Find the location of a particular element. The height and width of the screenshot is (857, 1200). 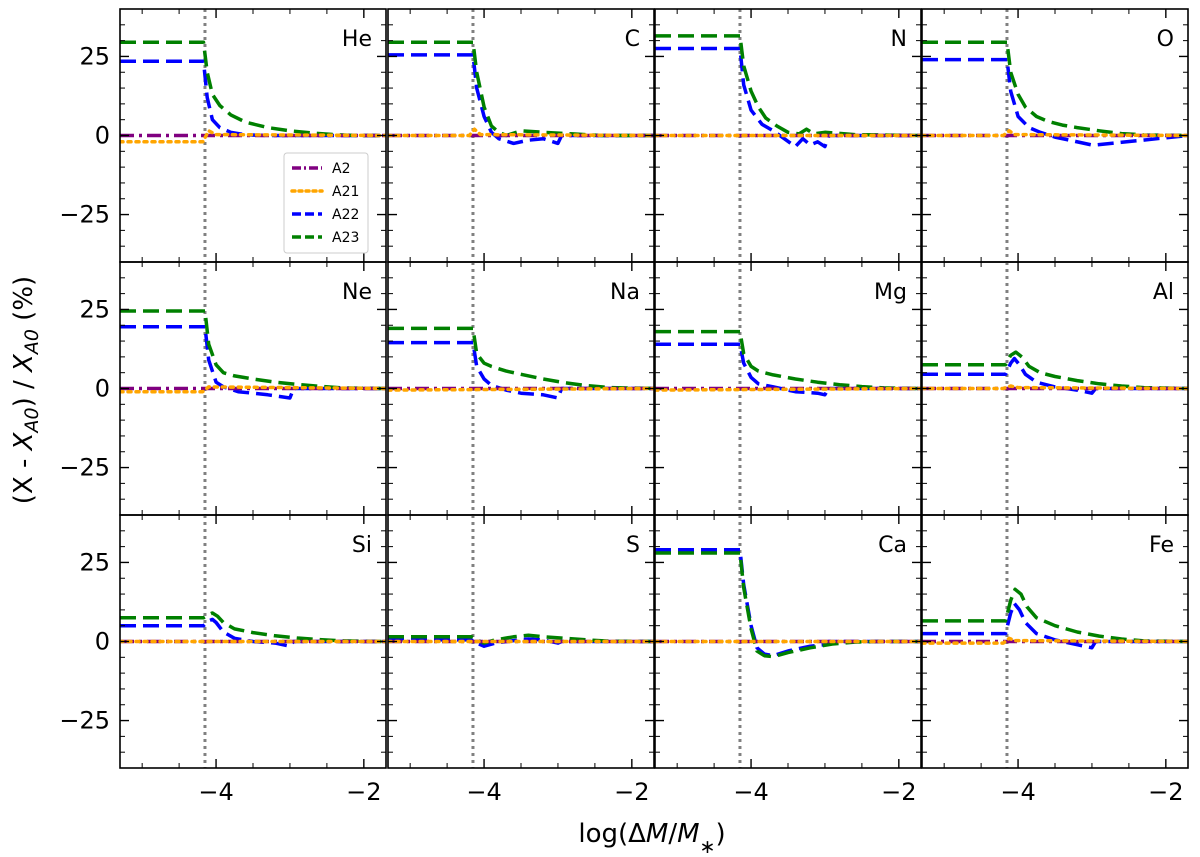

panel-ne: 25 0 −25 Ne is located at coordinates (223, 388).